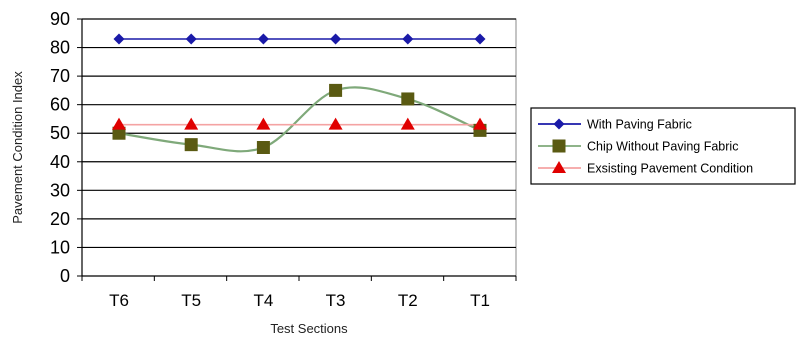  Describe the element at coordinates (191, 300) in the screenshot. I see `x-tick-label: T5` at that location.